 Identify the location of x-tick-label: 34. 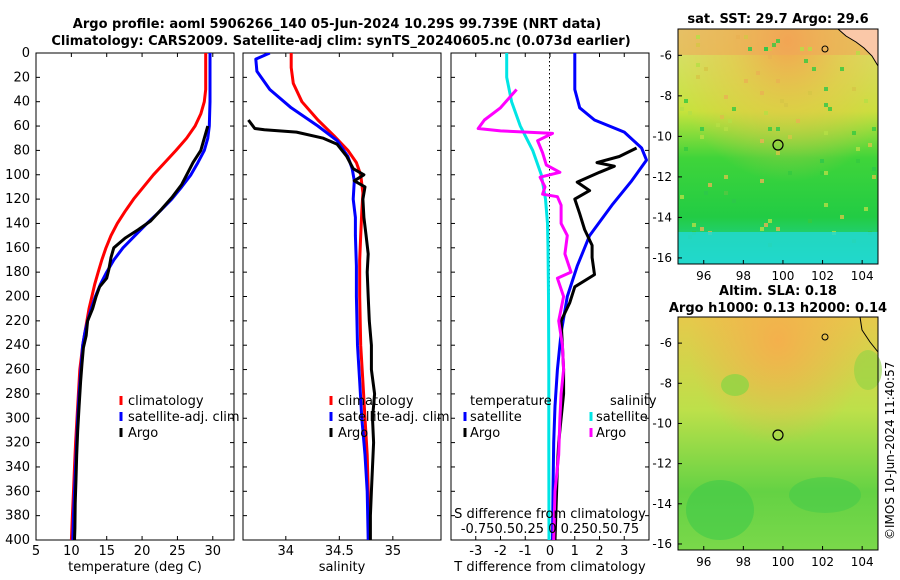
(286, 551).